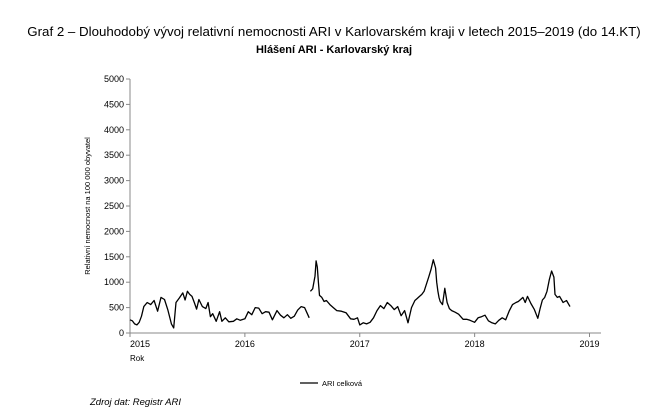 This screenshot has height=420, width=668. I want to click on y-tick-label: 3000, so click(114, 181).